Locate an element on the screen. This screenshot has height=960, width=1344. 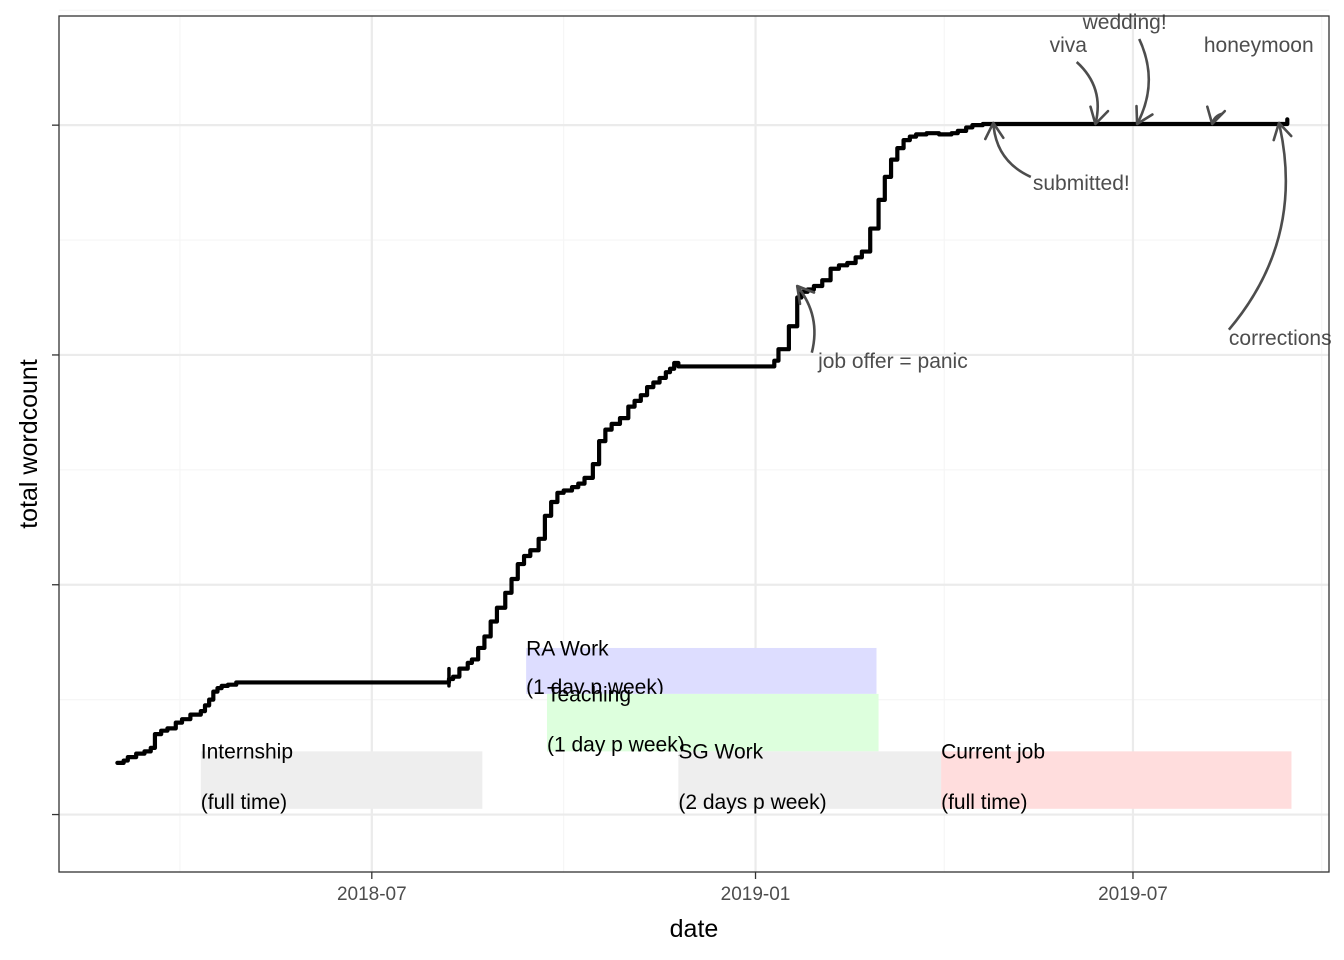
x-axis-title: date is located at coordinates (694, 929).